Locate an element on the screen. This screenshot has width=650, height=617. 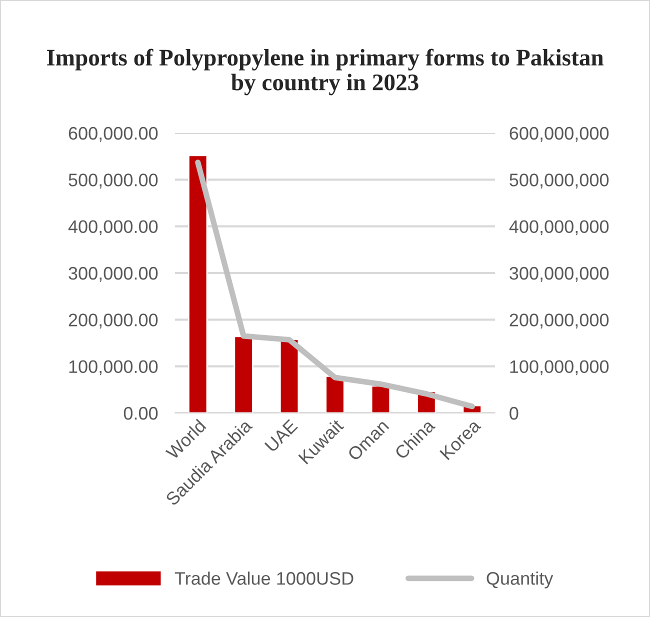
y2-tick-label: 500,000,000 is located at coordinates (559, 181).